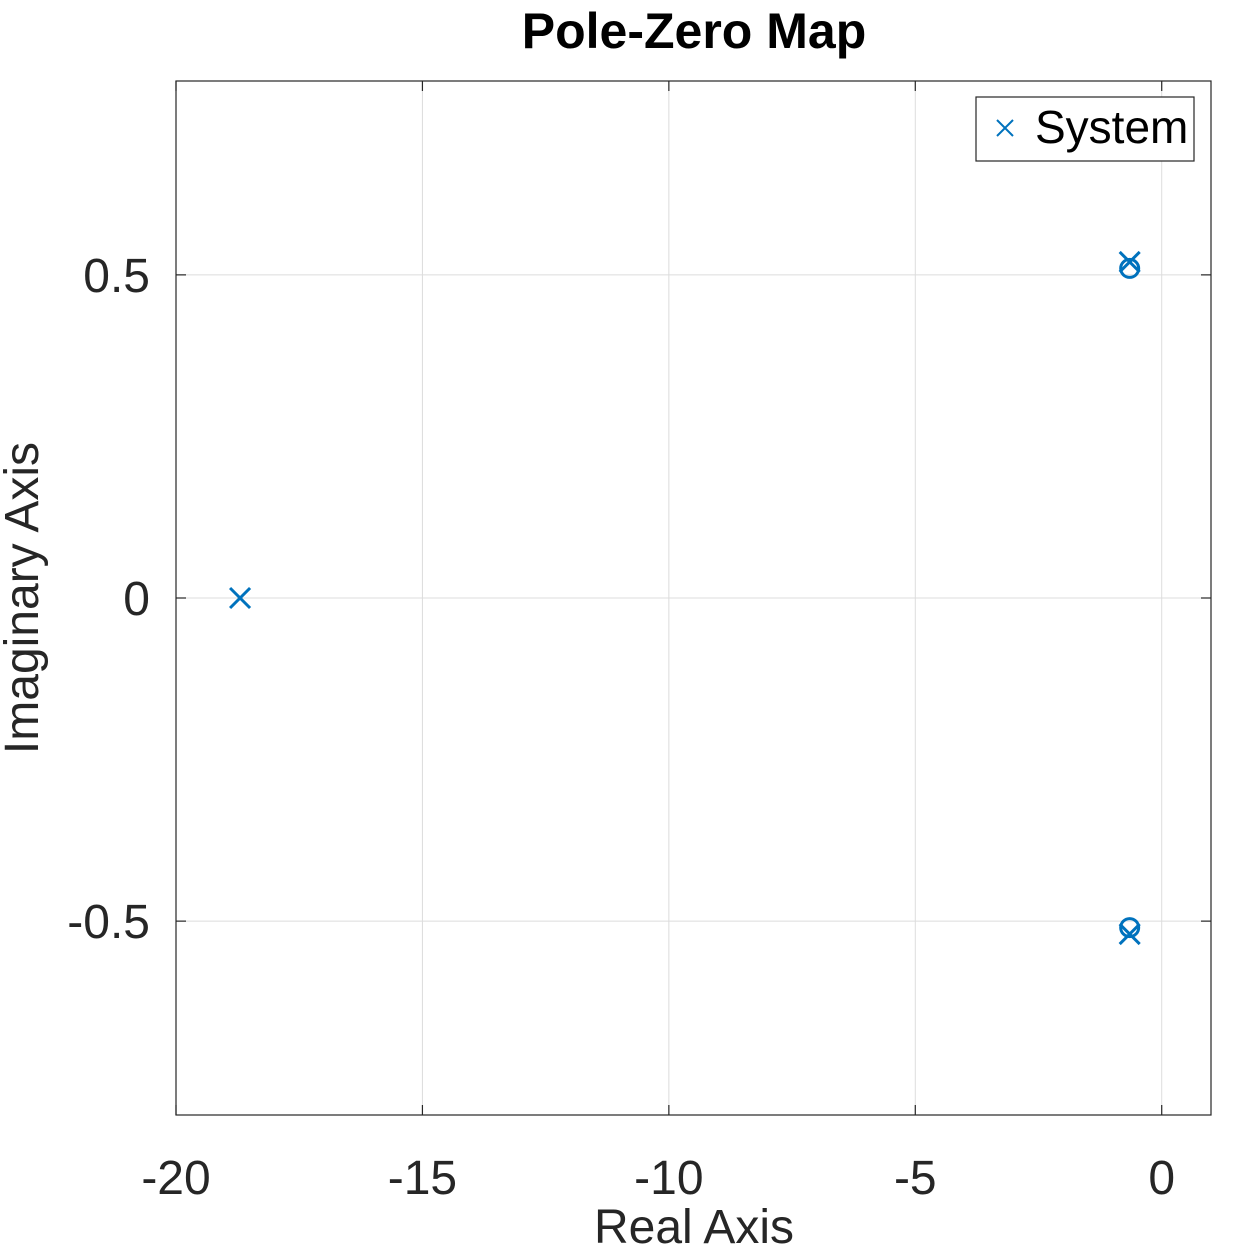 The width and height of the screenshot is (1256, 1257). What do you see at coordinates (694, 31) in the screenshot?
I see `chart-title: Pole-Zero Map` at bounding box center [694, 31].